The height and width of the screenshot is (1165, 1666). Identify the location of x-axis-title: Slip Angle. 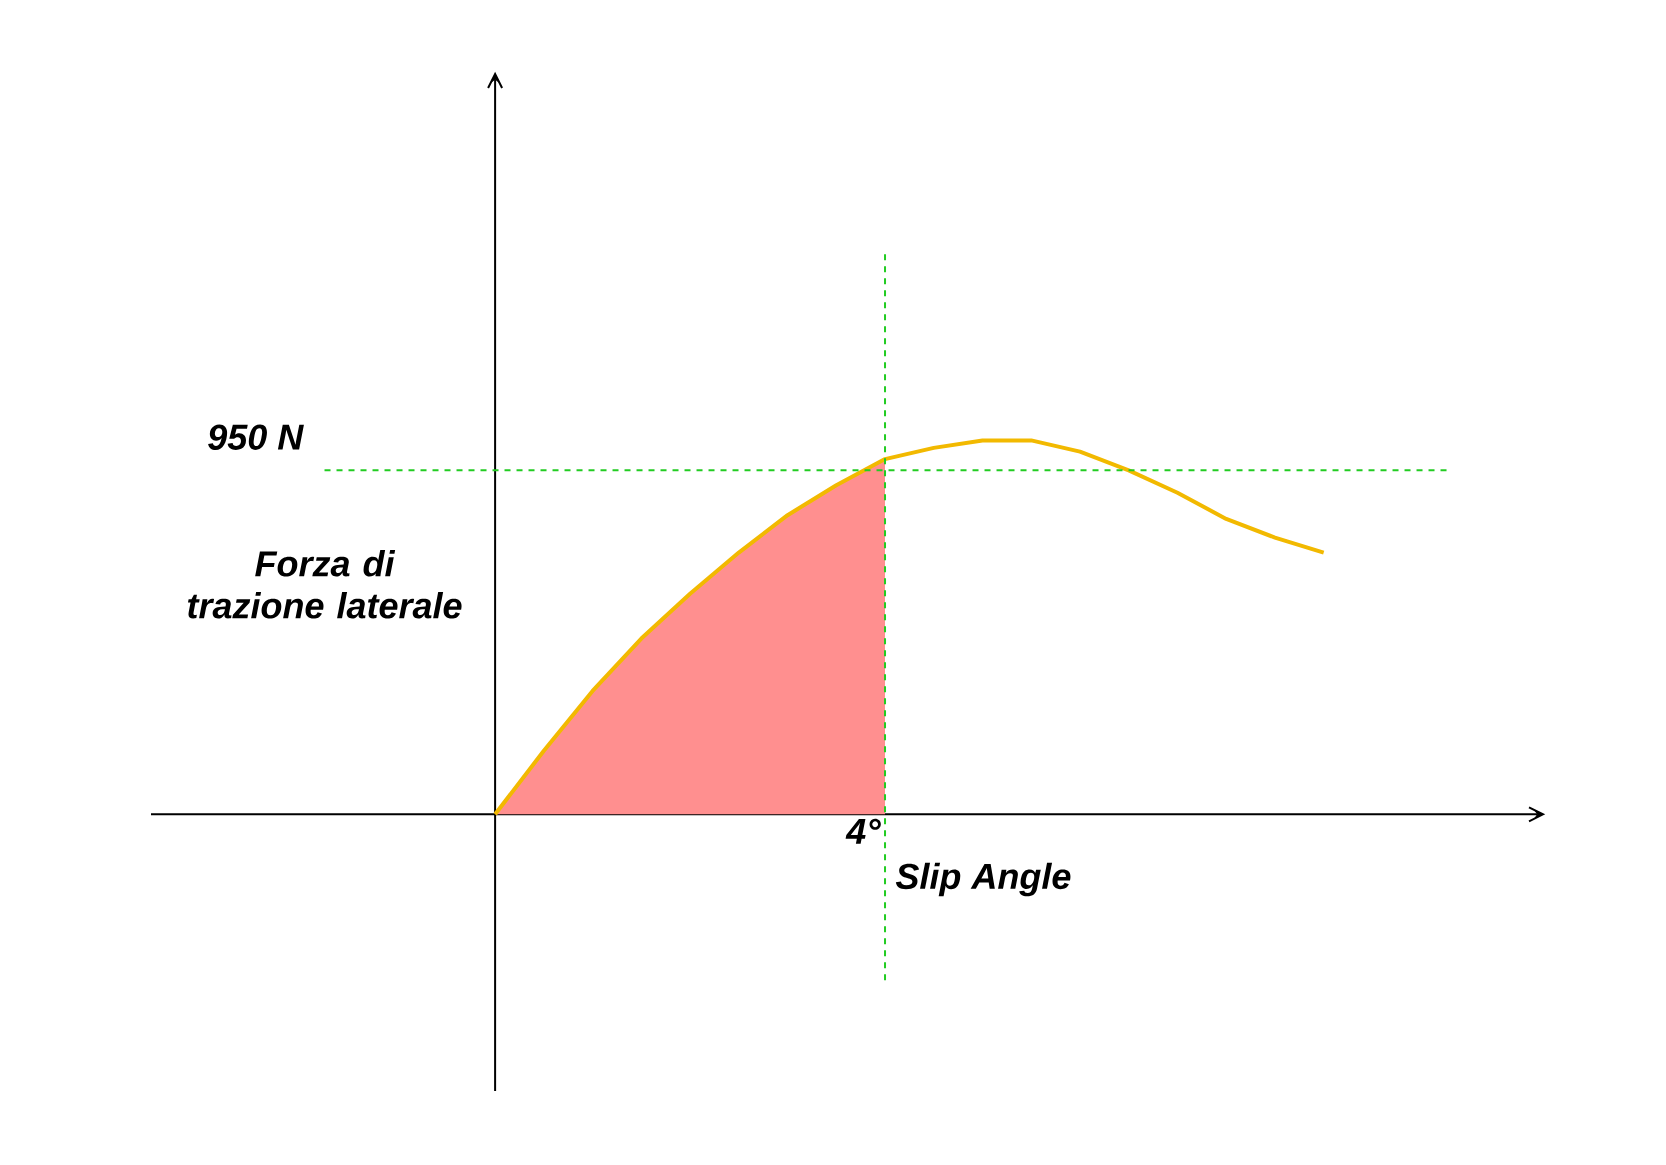
(983, 879).